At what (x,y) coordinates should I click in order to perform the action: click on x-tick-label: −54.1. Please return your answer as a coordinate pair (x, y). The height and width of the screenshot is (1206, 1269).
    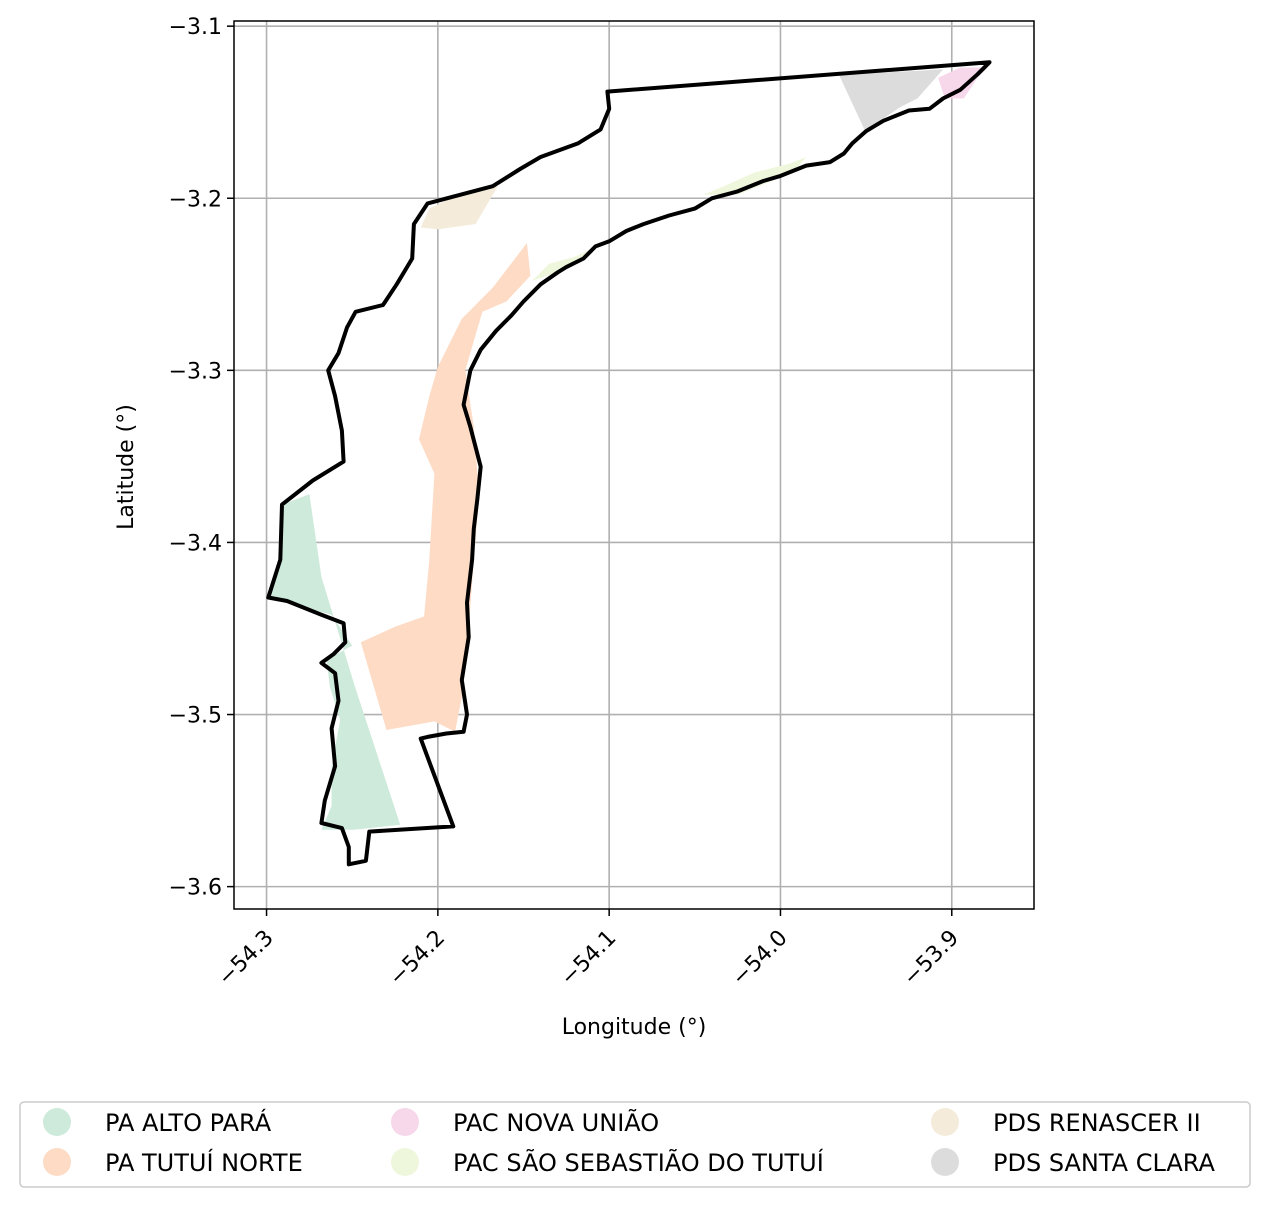
    Looking at the image, I should click on (588, 958).